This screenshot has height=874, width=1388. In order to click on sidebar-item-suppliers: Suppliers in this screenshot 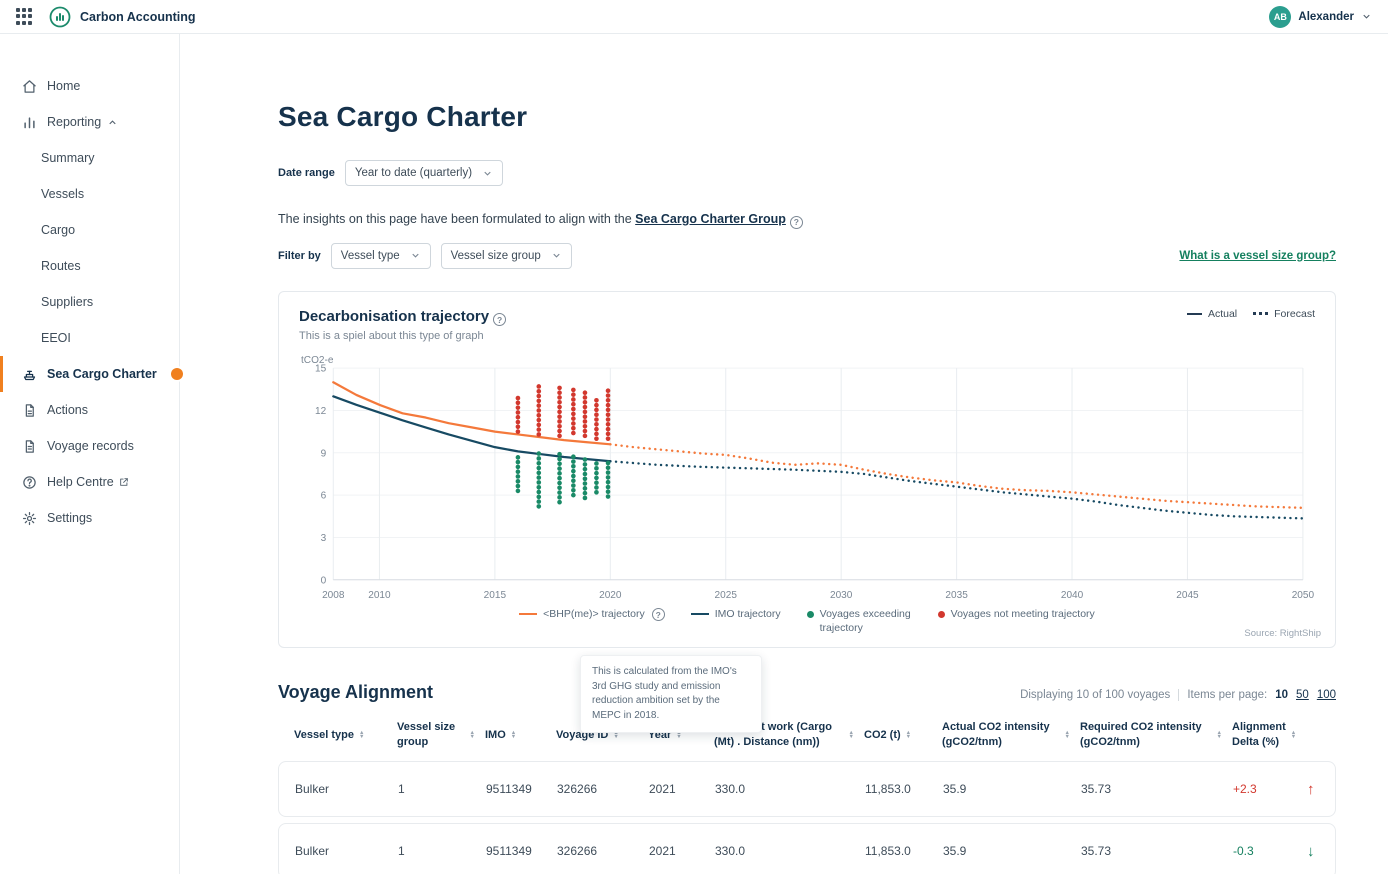, I will do `click(89, 302)`.